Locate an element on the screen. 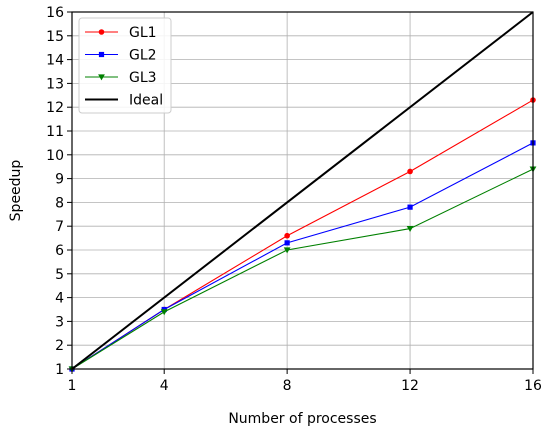 The width and height of the screenshot is (550, 434). x-tick-label: 1 is located at coordinates (72, 386).